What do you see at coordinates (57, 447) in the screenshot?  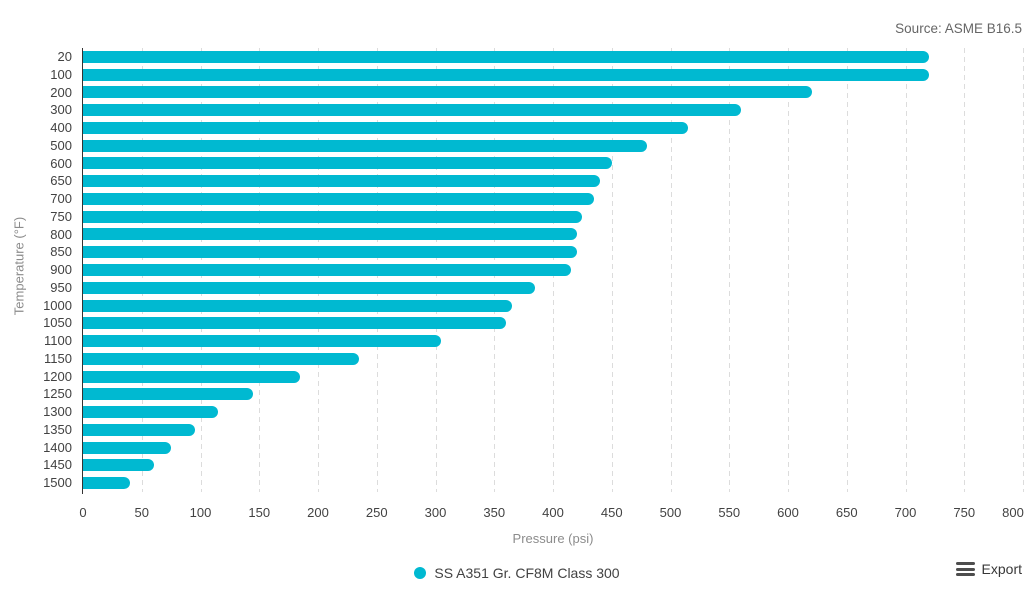 I see `y-tick-label: 1400` at bounding box center [57, 447].